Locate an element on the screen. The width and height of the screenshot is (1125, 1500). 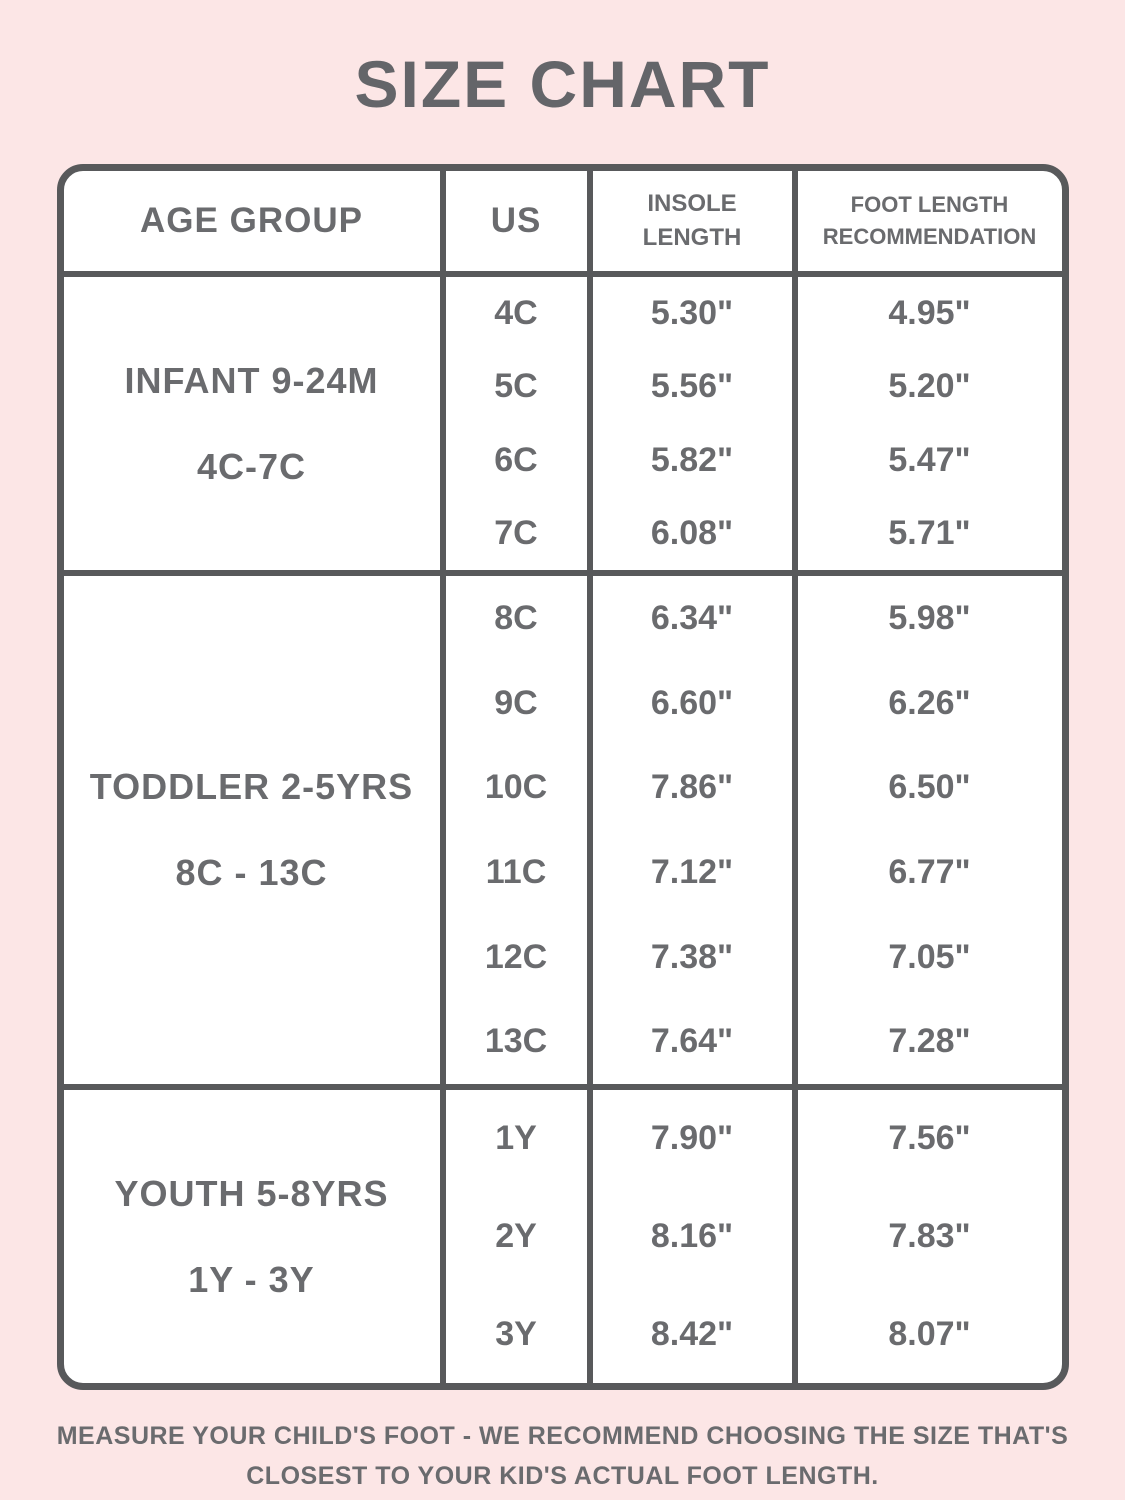
age-group-name: INFANT 9-24M is located at coordinates (251, 380).